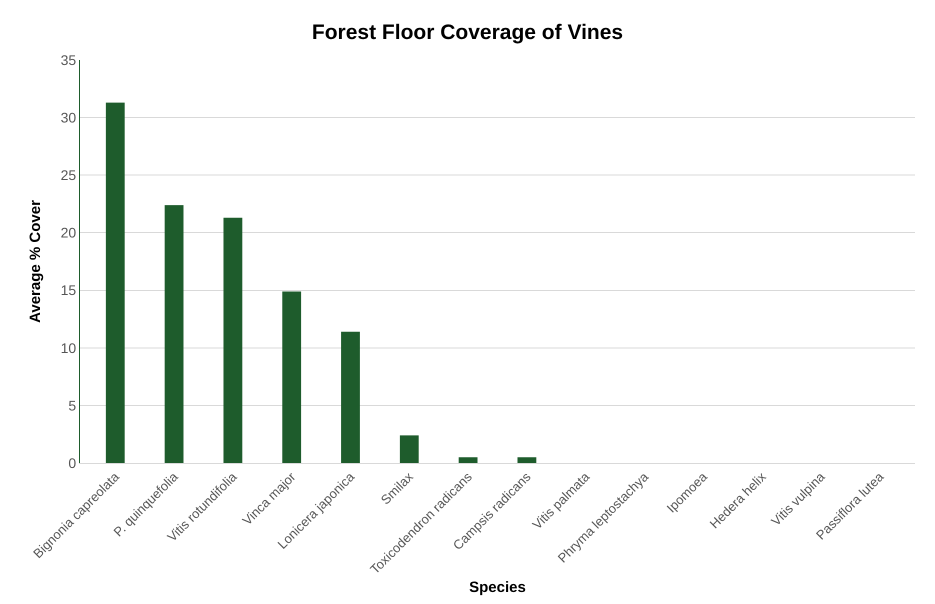 This screenshot has width=935, height=604. I want to click on y-tick-label: 5, so click(72, 405).